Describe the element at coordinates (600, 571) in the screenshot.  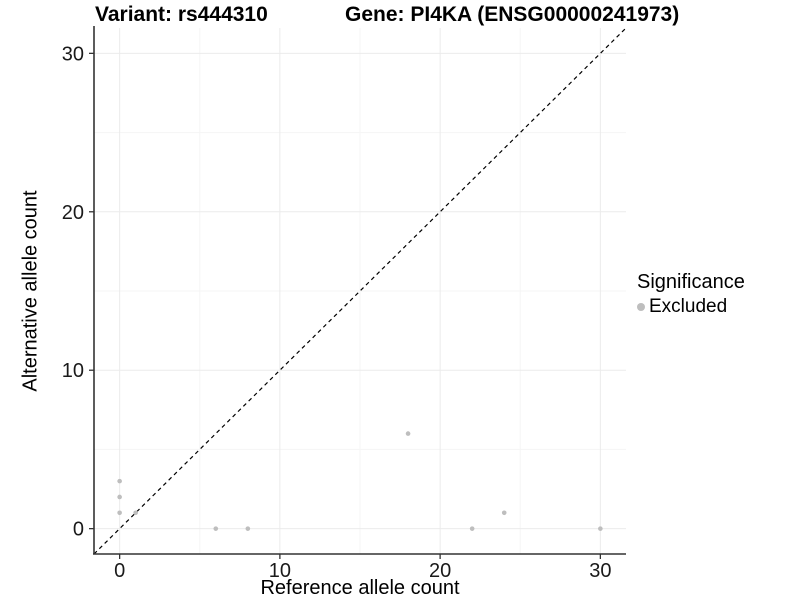
I see `x-tick-label: 30` at that location.